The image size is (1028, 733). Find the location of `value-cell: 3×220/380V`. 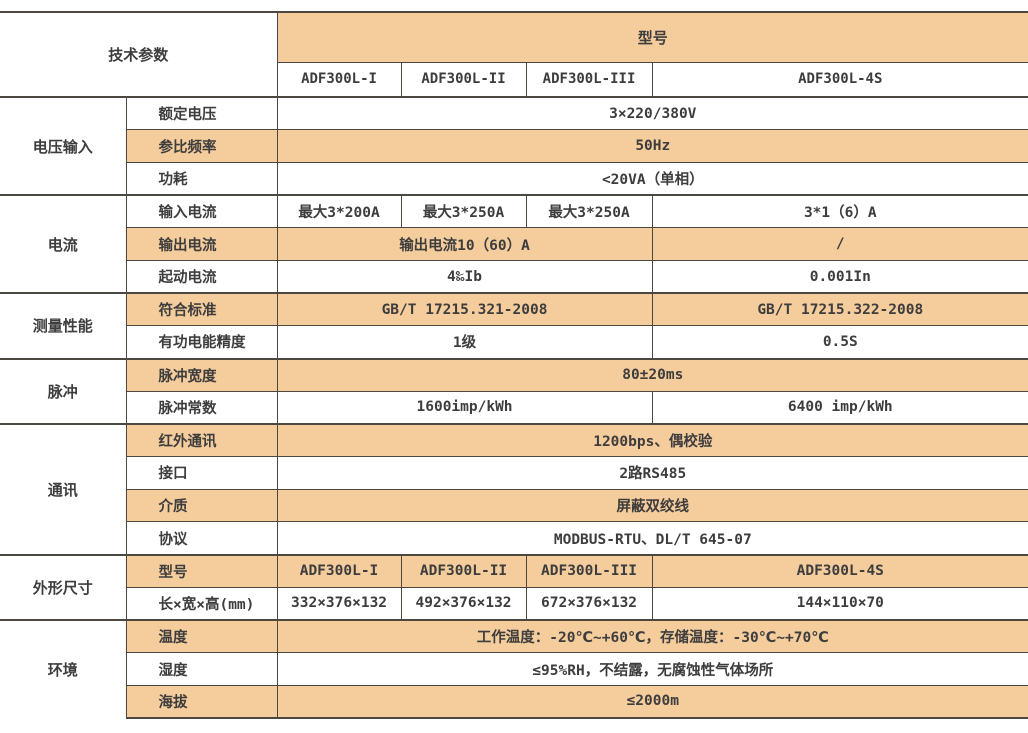

value-cell: 3×220/380V is located at coordinates (652, 113).